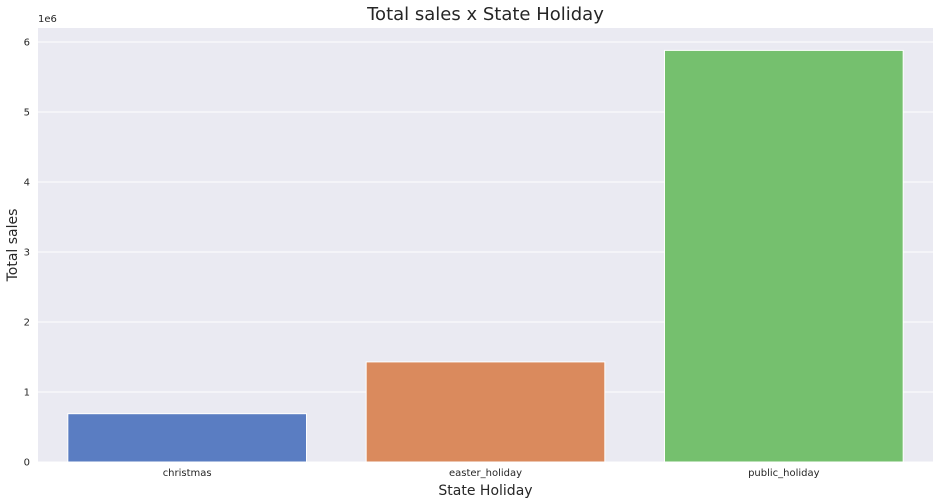 The image size is (937, 503). I want to click on y-axis-label: Total sales, so click(13, 246).